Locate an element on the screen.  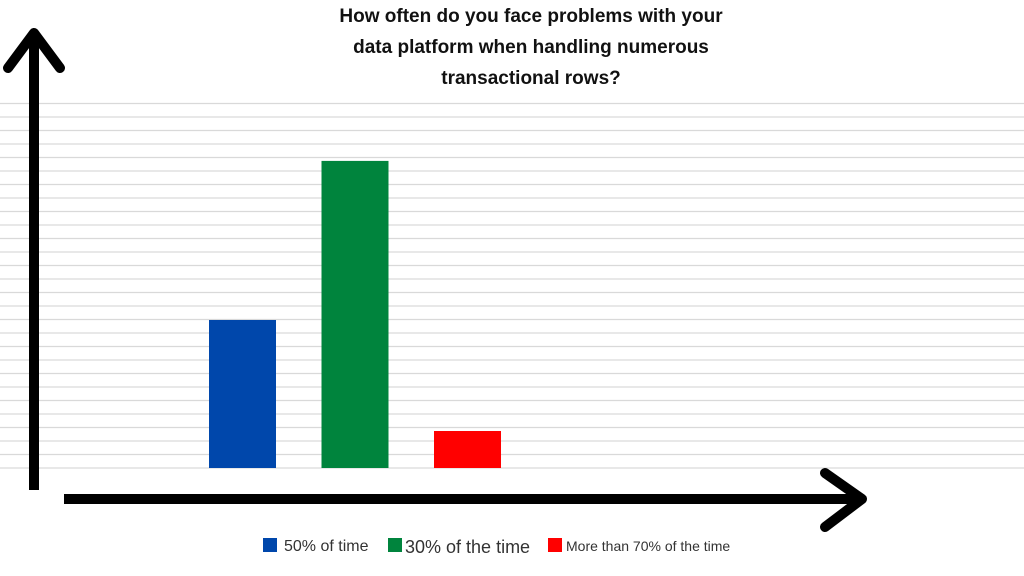
x-axis is located at coordinates (465, 500).